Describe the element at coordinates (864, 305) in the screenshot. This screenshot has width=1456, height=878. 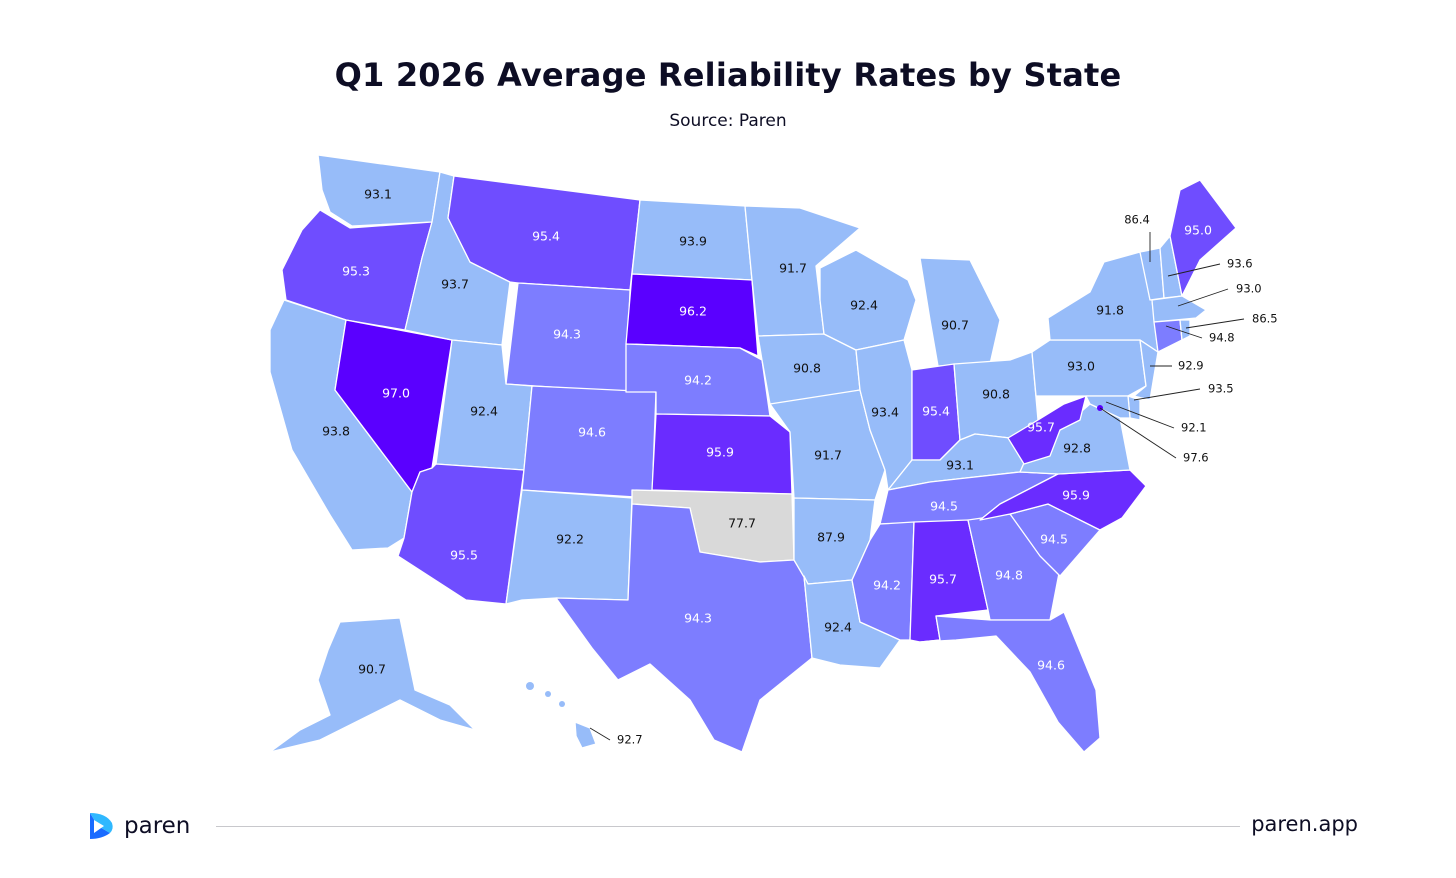
I see `value-label-wi: 92.4` at that location.